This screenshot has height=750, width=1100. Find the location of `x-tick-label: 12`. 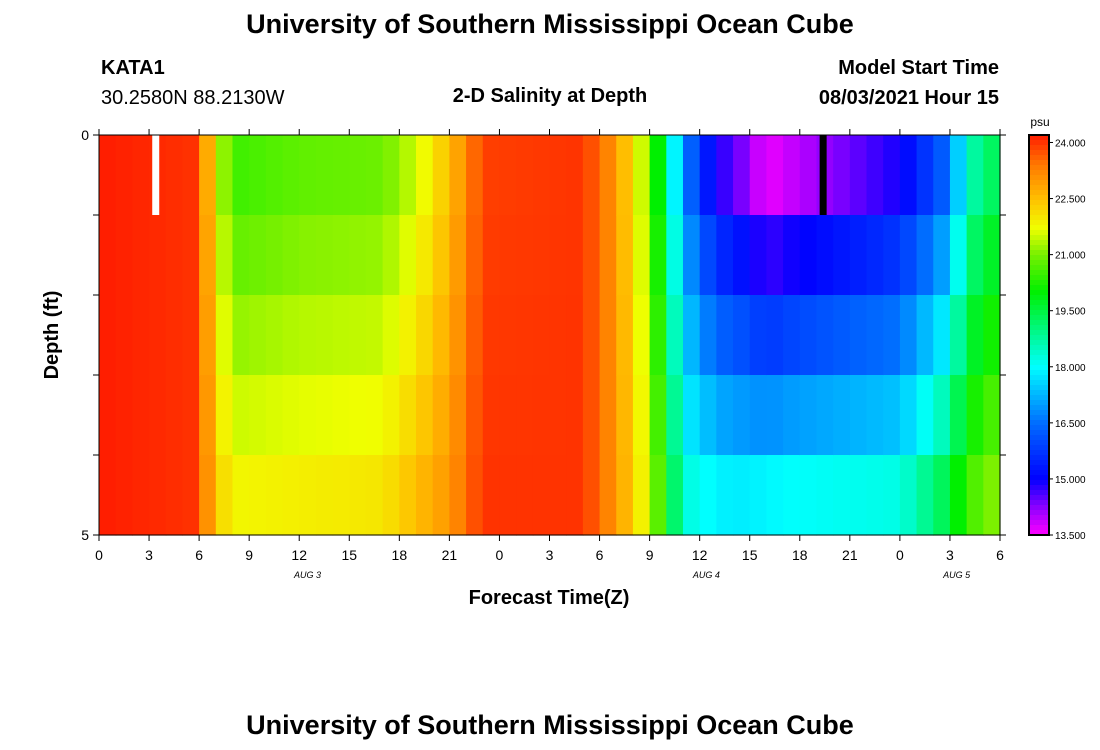

x-tick-label: 12 is located at coordinates (299, 555).